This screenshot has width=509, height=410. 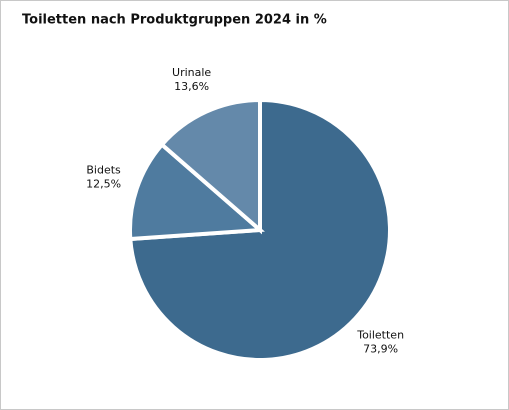 I want to click on chart-title: Toiletten nach Produktgruppen 2024 in %, so click(x=174, y=20).